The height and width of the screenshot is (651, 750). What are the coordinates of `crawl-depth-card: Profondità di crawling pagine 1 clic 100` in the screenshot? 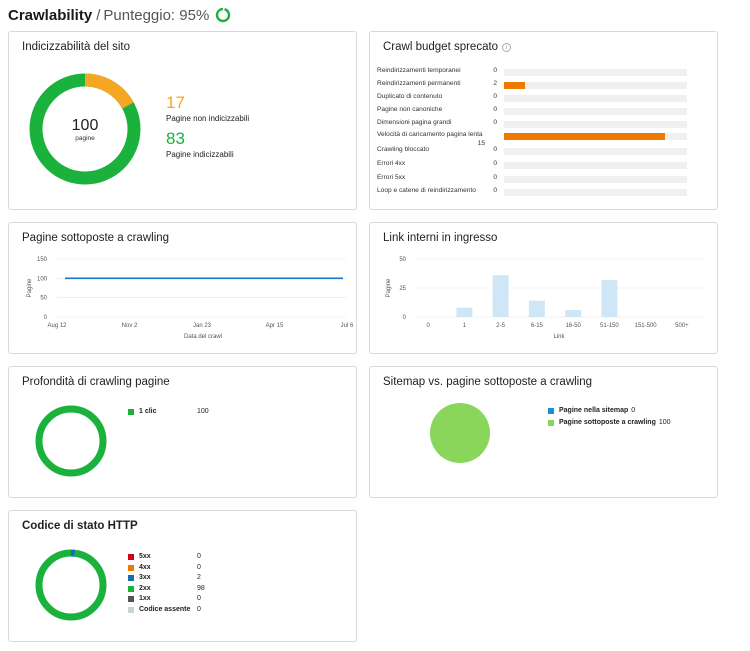 It's located at (182, 432).